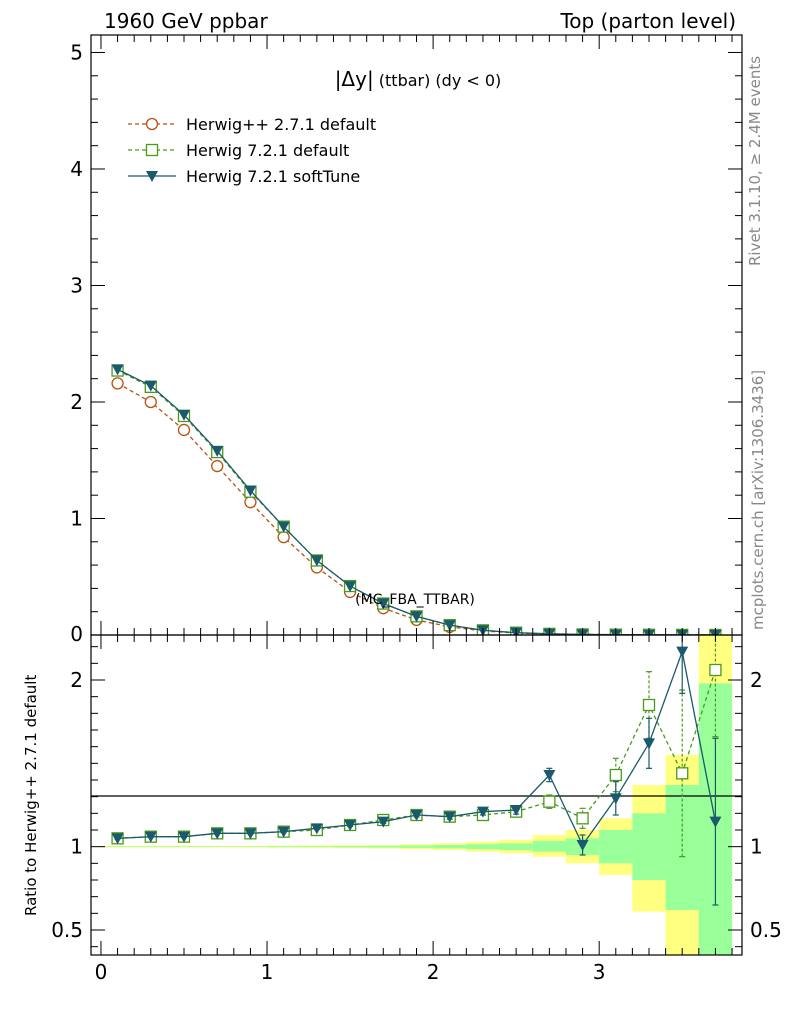 The height and width of the screenshot is (1024, 786). What do you see at coordinates (758, 500) in the screenshot?
I see `mcplots-label: mcplots.cern.ch [arXiv:1306.3436]` at bounding box center [758, 500].